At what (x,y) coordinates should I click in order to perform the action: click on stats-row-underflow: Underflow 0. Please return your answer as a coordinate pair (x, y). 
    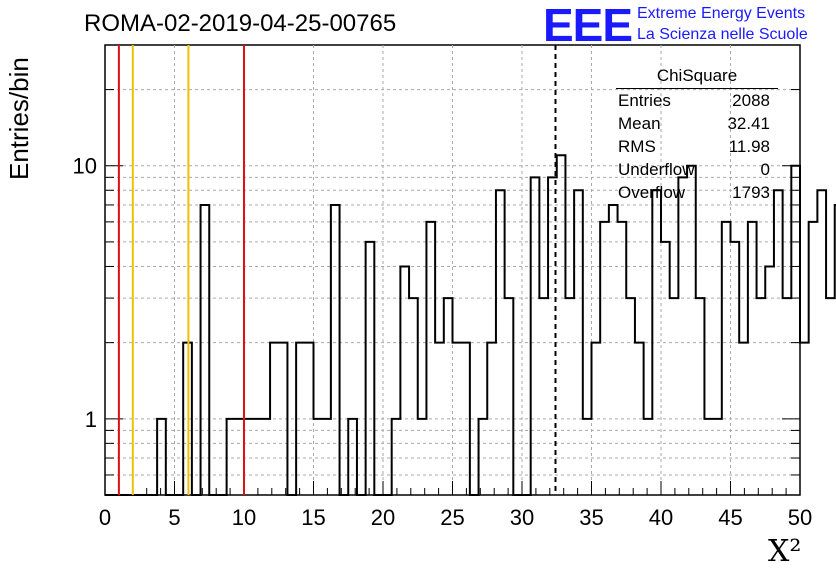
    Looking at the image, I should click on (695, 169).